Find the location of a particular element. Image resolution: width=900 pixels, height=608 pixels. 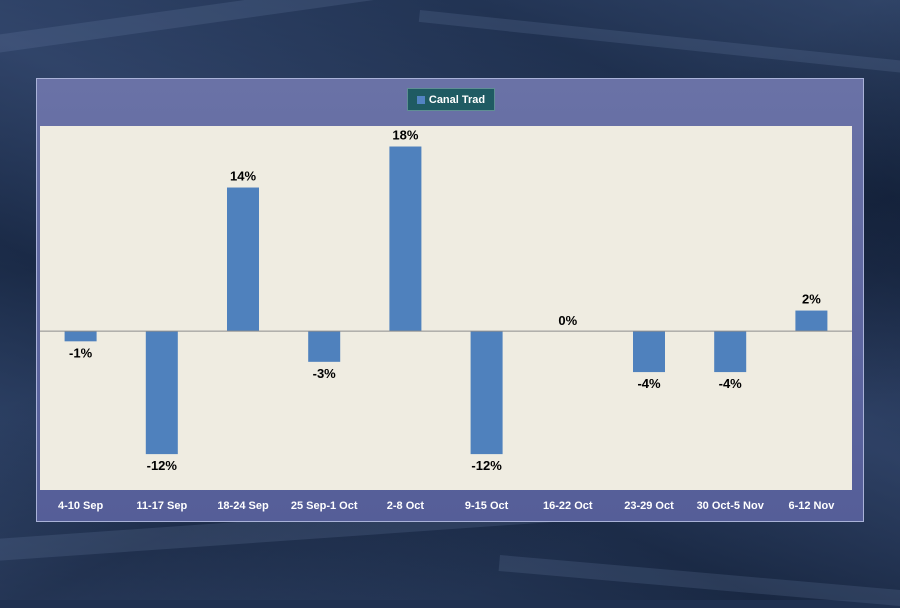

data-label: -1% is located at coordinates (81, 352).